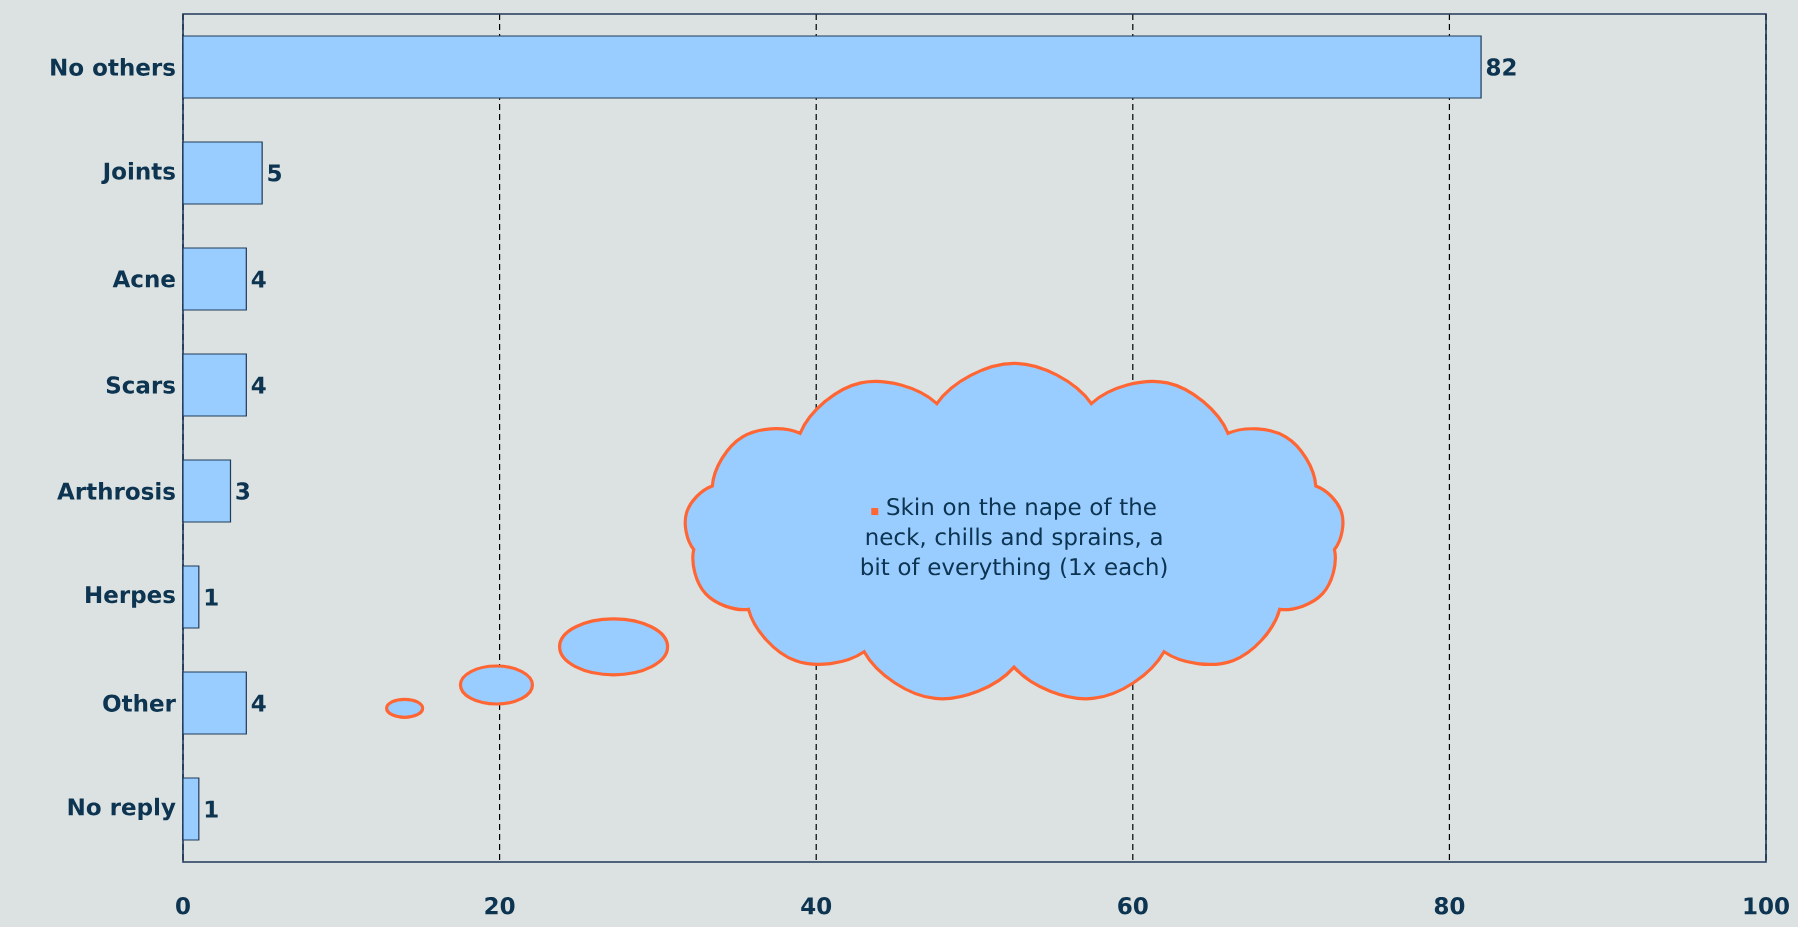 This screenshot has height=927, width=1798. I want to click on y-tick-label: Scars, so click(140, 385).